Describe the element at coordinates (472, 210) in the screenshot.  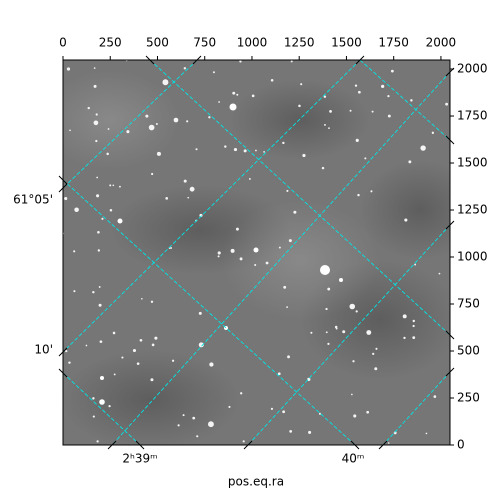
I see `y-tick-label: 1250` at that location.